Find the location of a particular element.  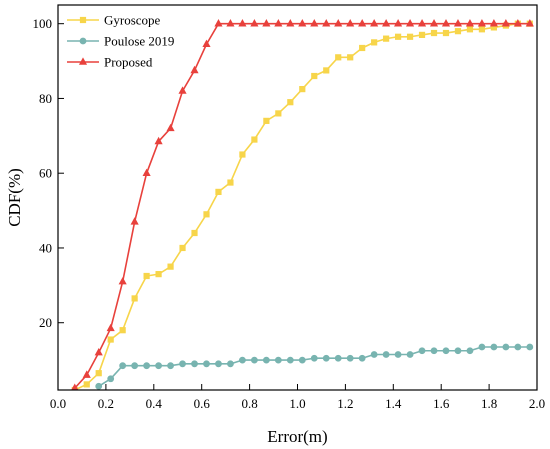

legend-entry-gyroscope: Gyroscope is located at coordinates (114, 20).